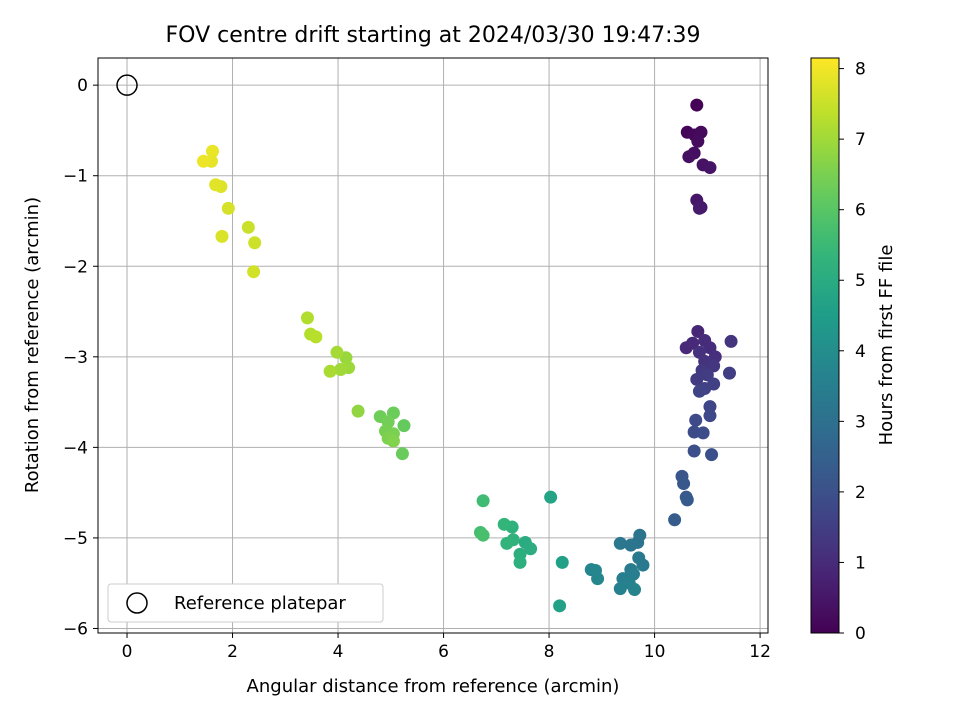 The width and height of the screenshot is (960, 724). I want to click on y-tick-label: −3, so click(75, 358).